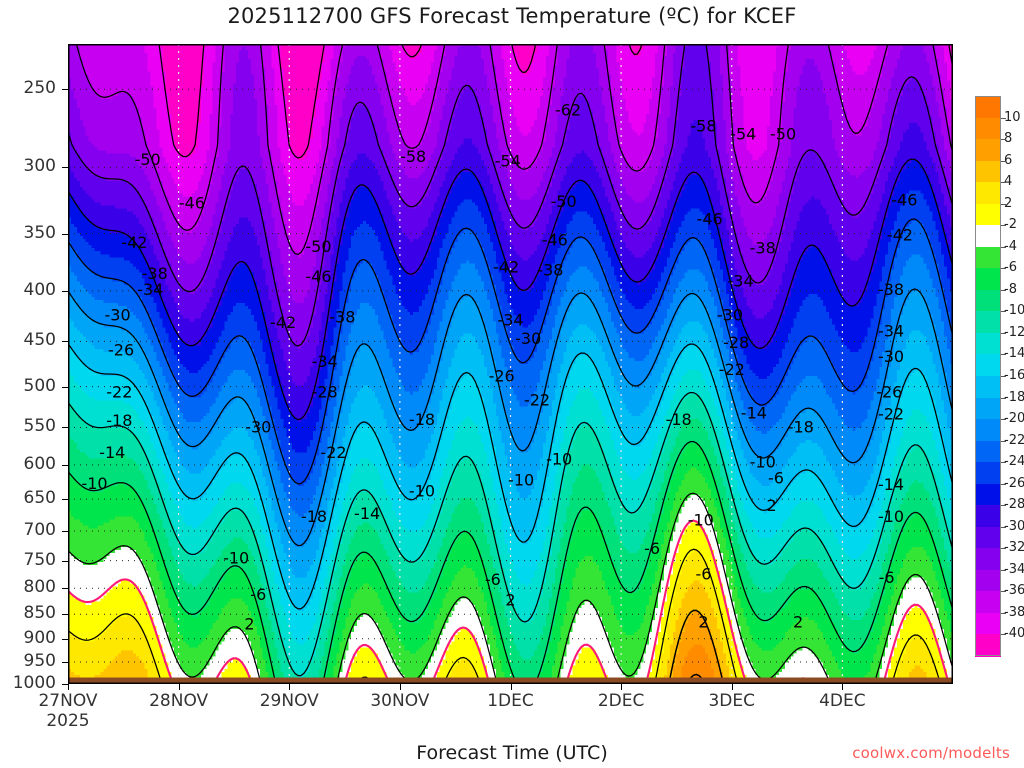  I want to click on contour-label: -28, so click(736, 342).